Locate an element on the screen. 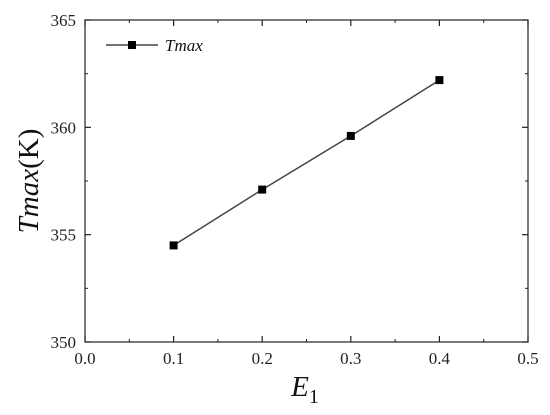 The width and height of the screenshot is (550, 415). x-axis-title-main: E is located at coordinates (299, 387).